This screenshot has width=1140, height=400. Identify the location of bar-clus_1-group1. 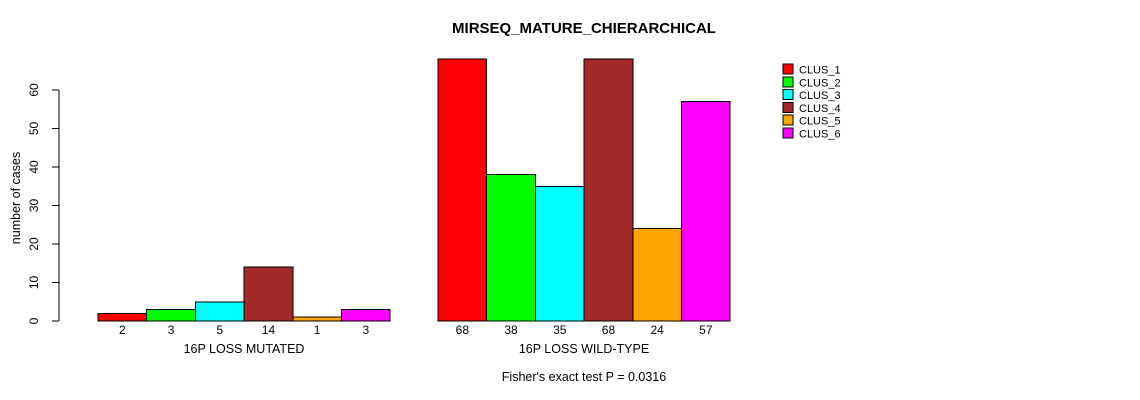
(122, 317).